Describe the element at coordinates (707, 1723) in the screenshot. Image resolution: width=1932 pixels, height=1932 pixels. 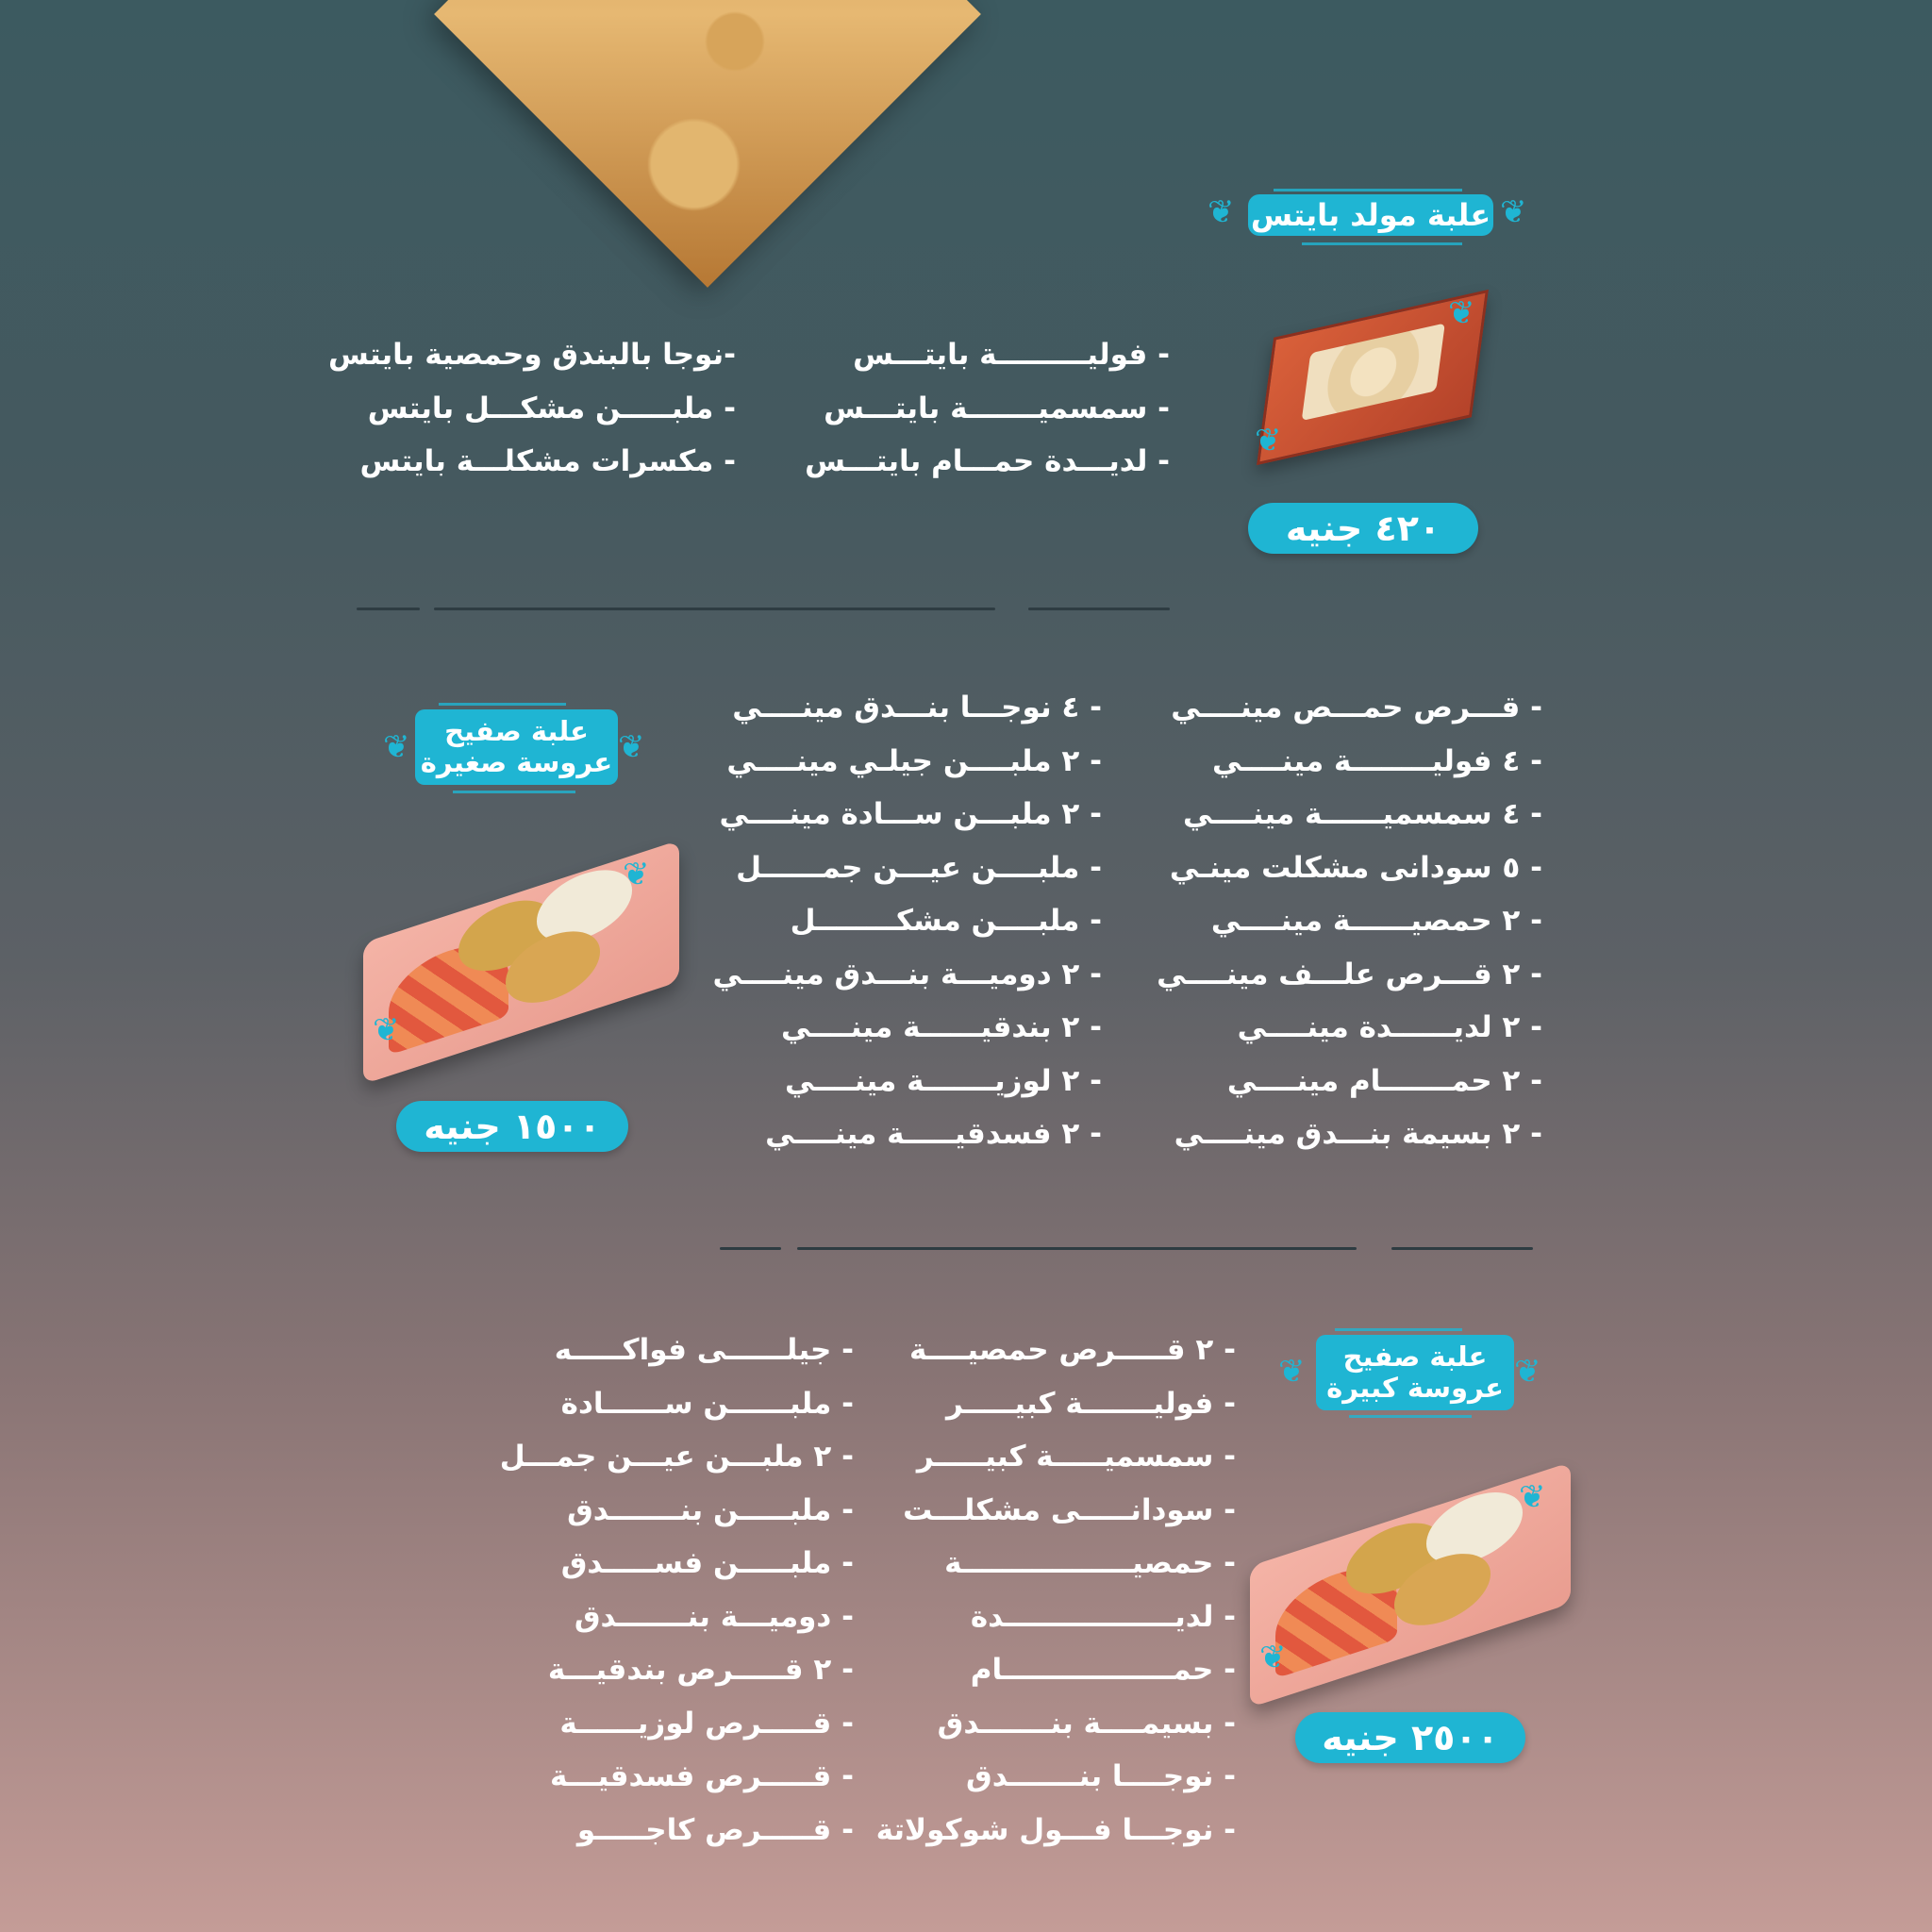
I see `menu-item: - قـــــرص لوزيــــــة` at that location.